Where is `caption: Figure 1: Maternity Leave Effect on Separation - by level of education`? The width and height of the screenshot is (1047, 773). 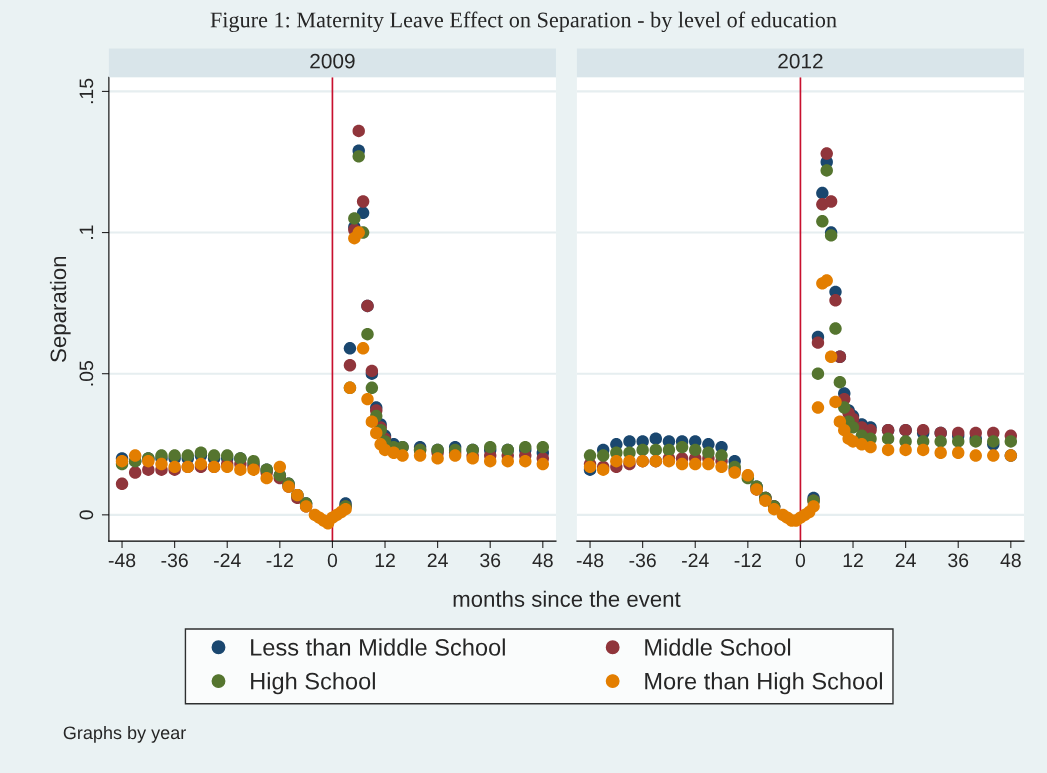 caption: Figure 1: Maternity Leave Effect on Separation - by level of education is located at coordinates (523, 22).